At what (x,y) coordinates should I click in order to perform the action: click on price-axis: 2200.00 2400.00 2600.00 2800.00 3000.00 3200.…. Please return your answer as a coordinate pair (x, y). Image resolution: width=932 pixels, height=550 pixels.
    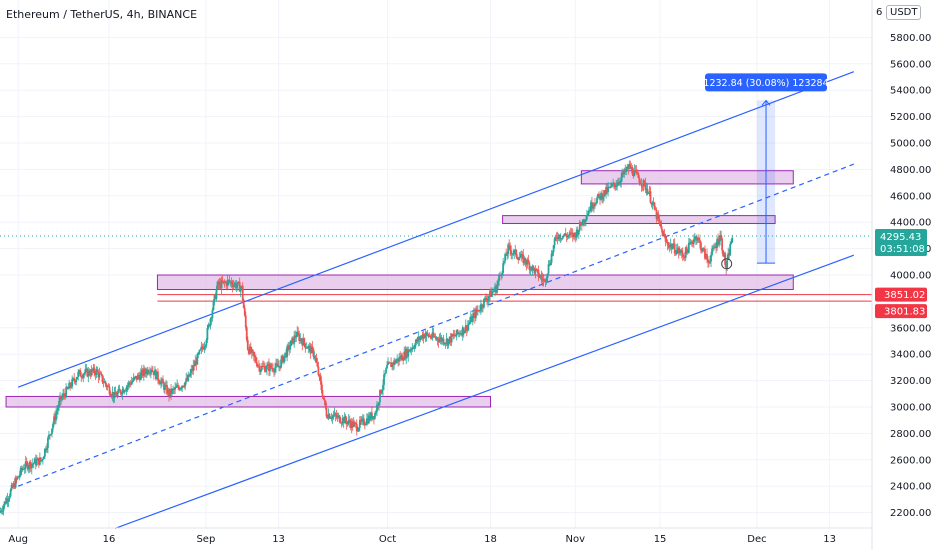
    Looking at the image, I should click on (901, 275).